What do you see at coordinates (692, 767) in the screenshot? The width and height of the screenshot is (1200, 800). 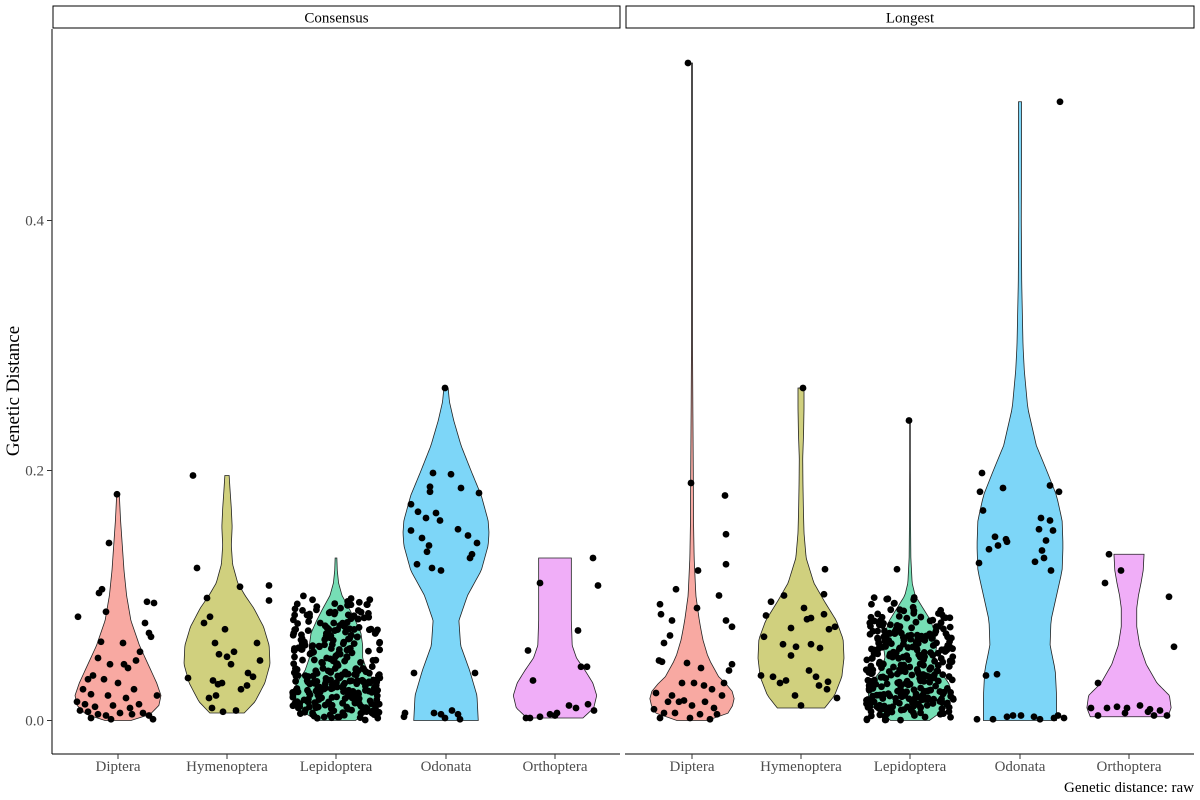 I see `x-tick-label: Diptera` at bounding box center [692, 767].